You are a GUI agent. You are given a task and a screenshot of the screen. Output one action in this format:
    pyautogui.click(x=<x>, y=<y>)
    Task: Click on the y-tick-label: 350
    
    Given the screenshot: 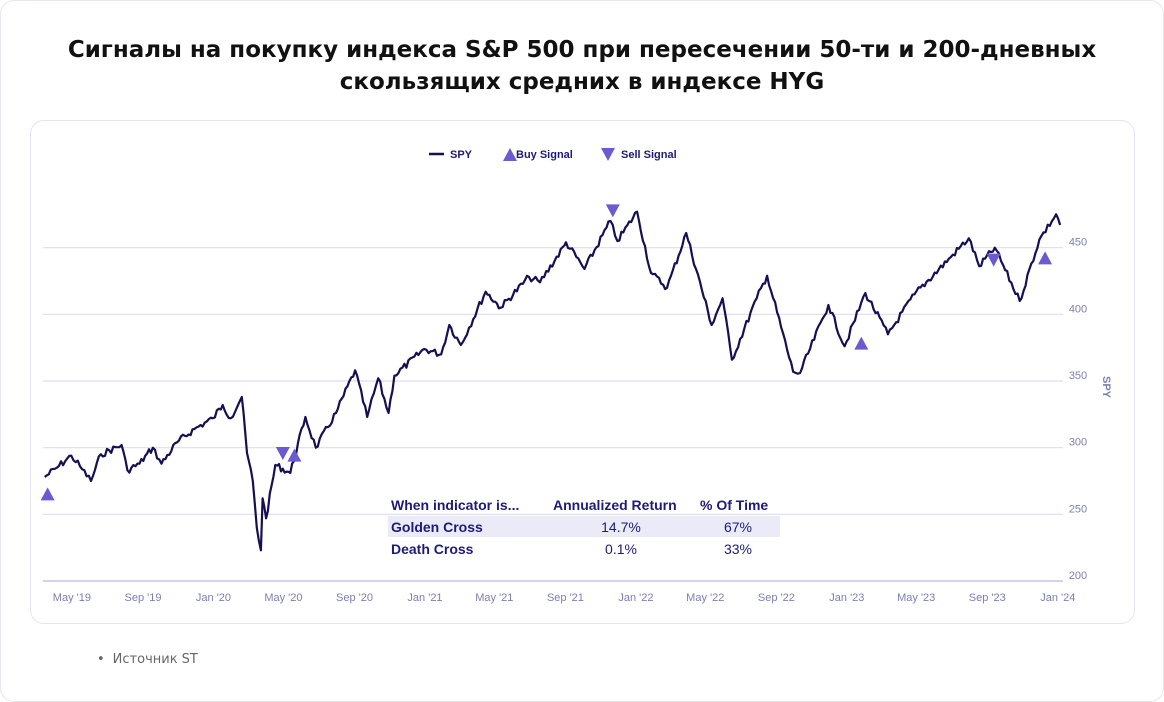 What is the action you would take?
    pyautogui.click(x=1078, y=376)
    